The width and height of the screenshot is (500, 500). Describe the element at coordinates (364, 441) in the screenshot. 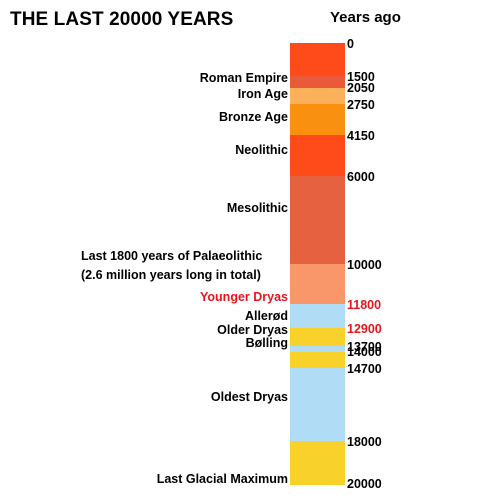

I see `year-label: 18000` at that location.